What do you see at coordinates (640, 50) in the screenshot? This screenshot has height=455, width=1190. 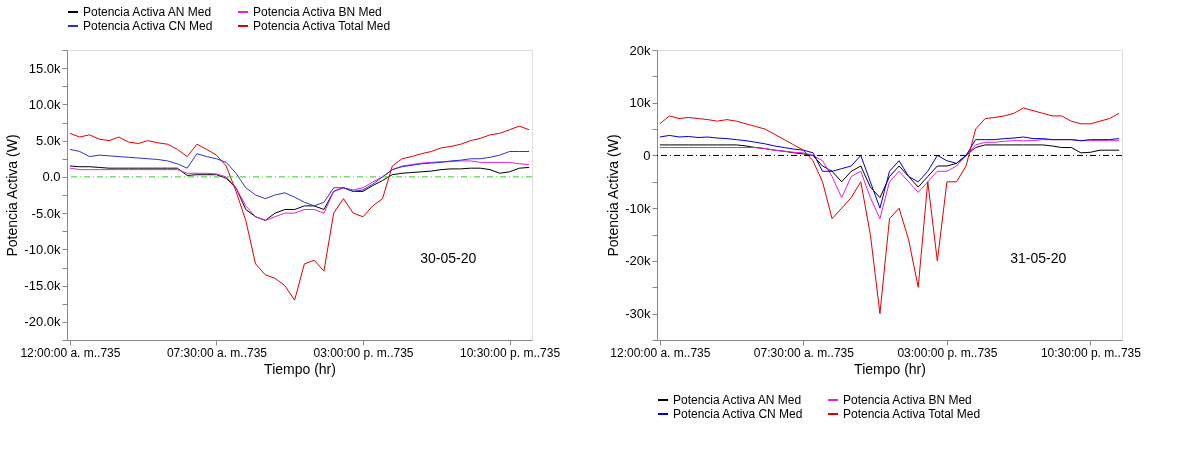 I see `y-tick-label: 20k` at bounding box center [640, 50].